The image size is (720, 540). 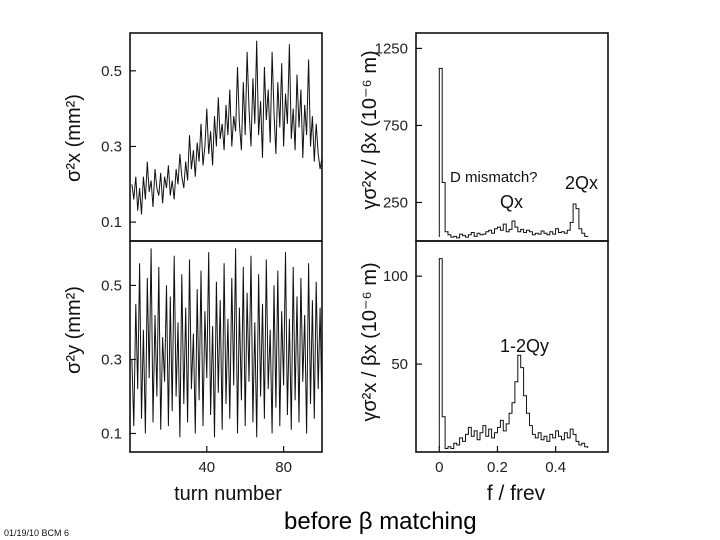 I want to click on y-tick-label: 250, so click(x=395, y=202).